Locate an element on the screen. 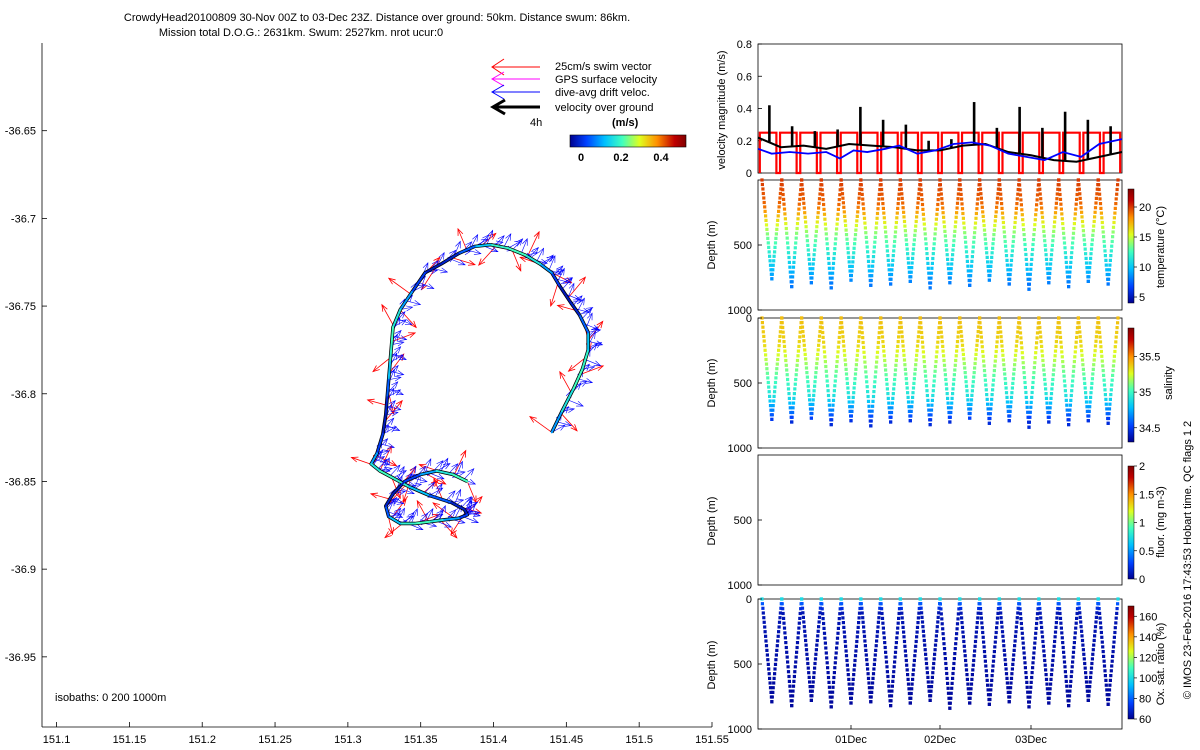 The image size is (1200, 750). track-segment is located at coordinates (585, 359).